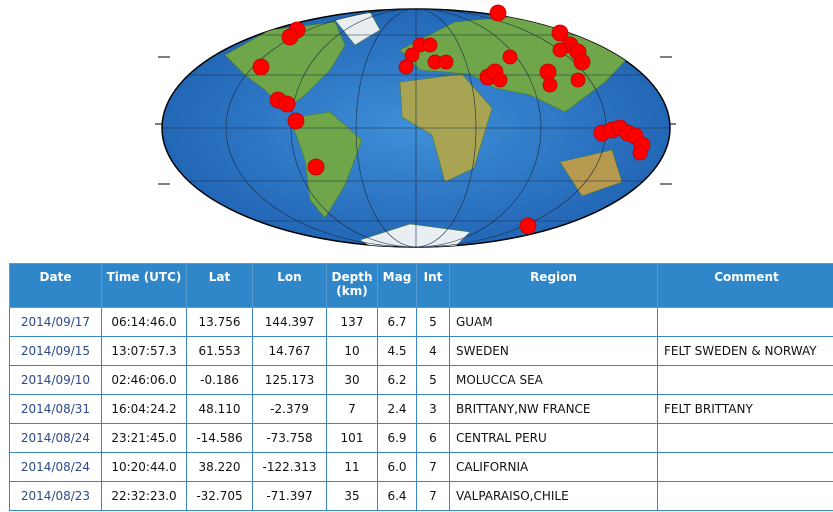  Describe the element at coordinates (55, 351) in the screenshot. I see `date-cell: 2014/09/15` at that location.